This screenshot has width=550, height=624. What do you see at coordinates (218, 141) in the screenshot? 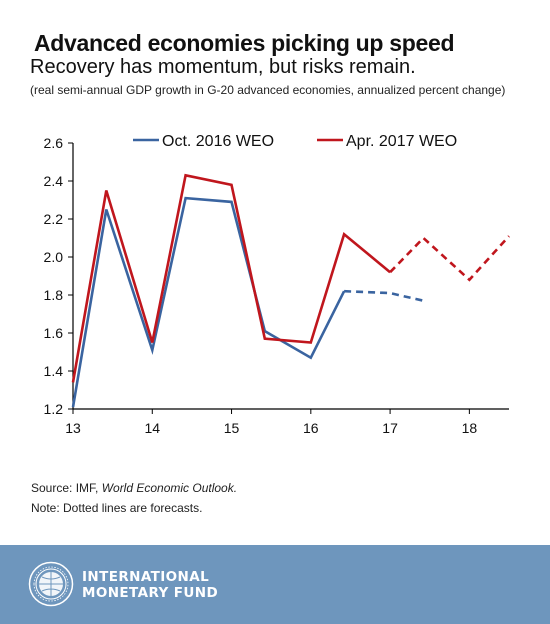
I see `legend-label-1: Oct. 2016 WEO` at bounding box center [218, 141].